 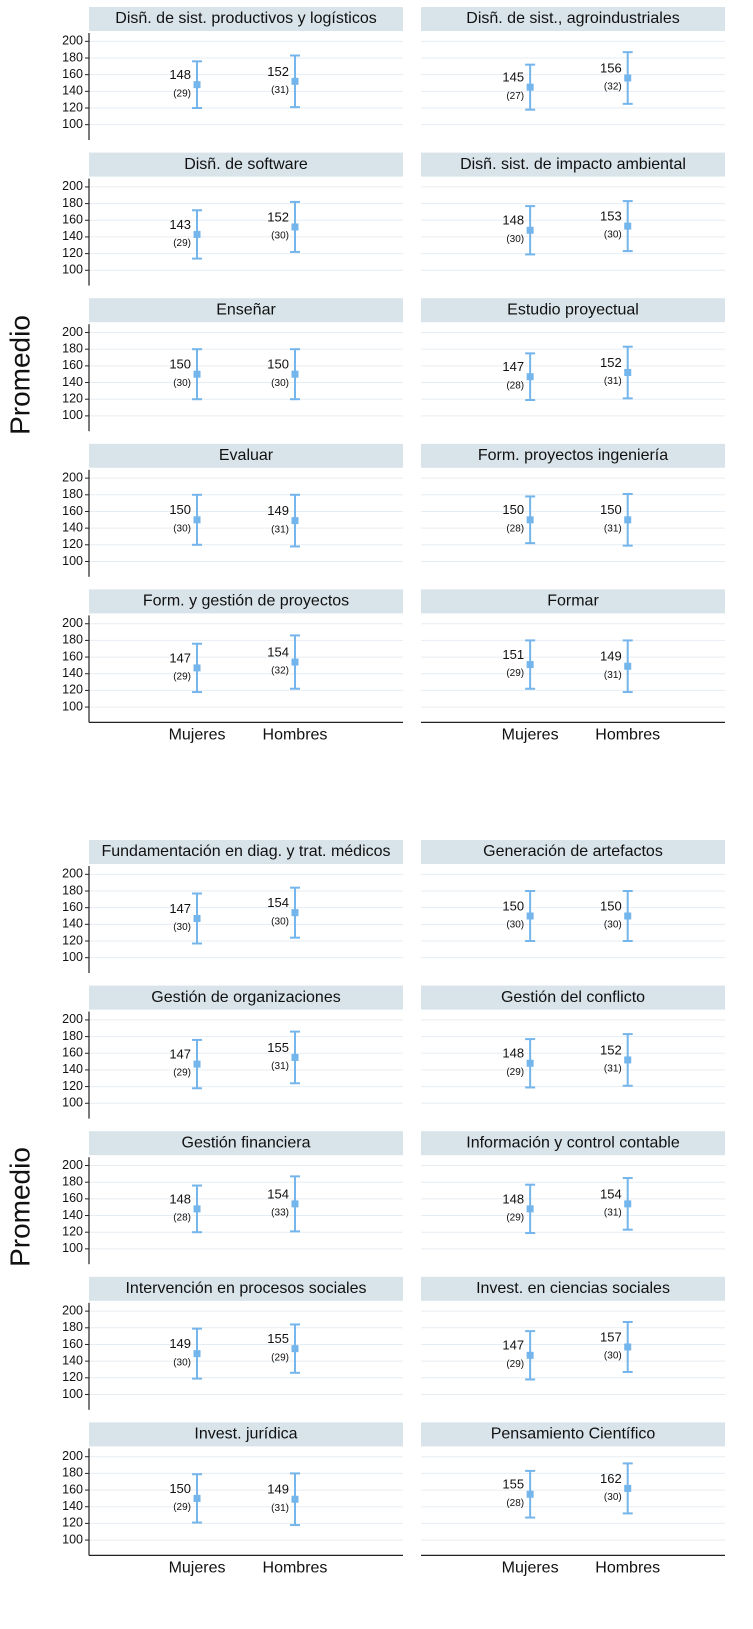 I want to click on panel-title: Disñ. de sist., agroindustriales, so click(x=572, y=18).